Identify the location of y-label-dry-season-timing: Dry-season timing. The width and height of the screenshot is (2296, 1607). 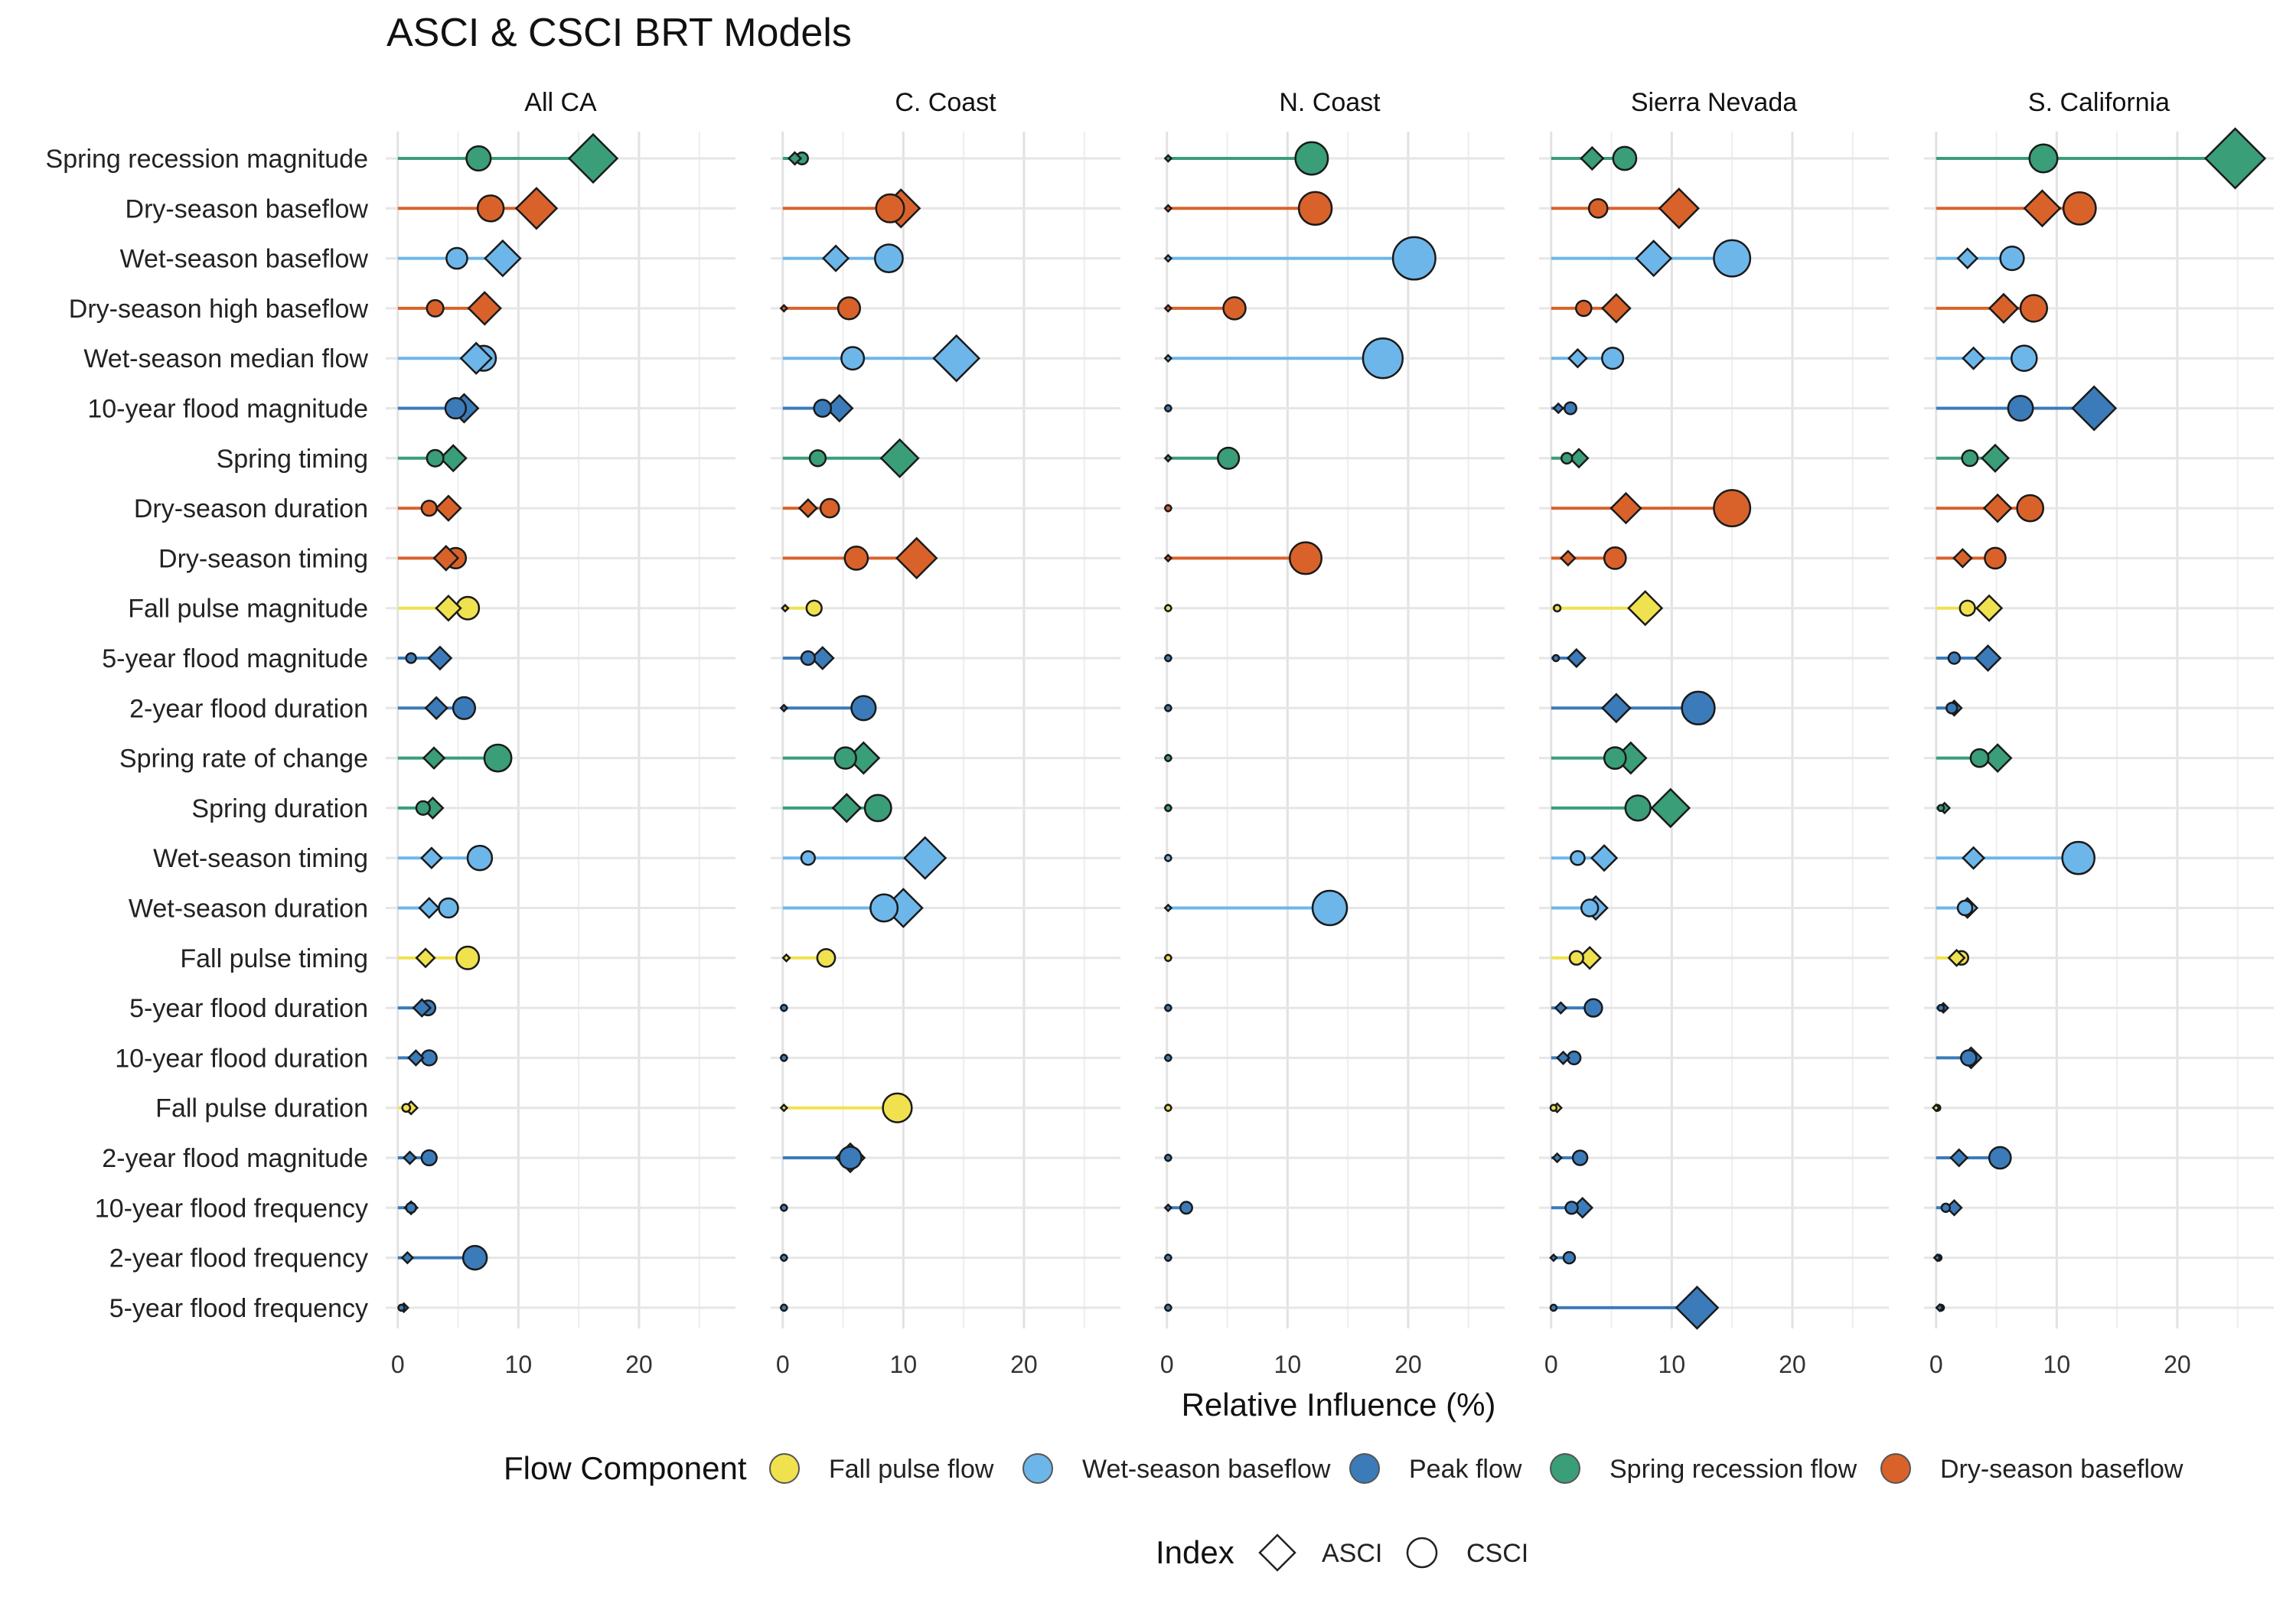
(263, 558).